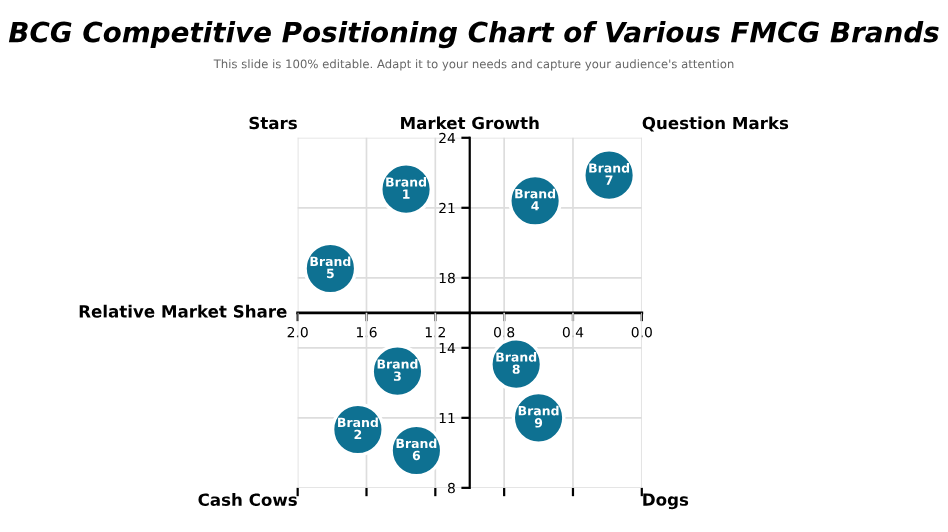 This screenshot has width=948, height=532. What do you see at coordinates (473, 35) in the screenshot?
I see `chart-title: BCG Competitive Positioning Chart of Various FMCG Brands` at bounding box center [473, 35].